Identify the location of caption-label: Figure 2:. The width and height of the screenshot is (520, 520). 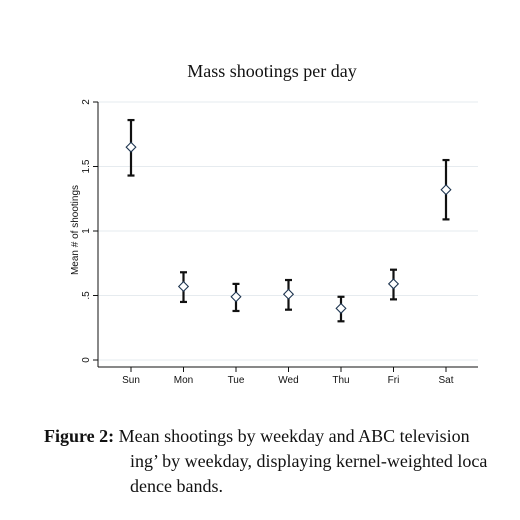
(79, 436).